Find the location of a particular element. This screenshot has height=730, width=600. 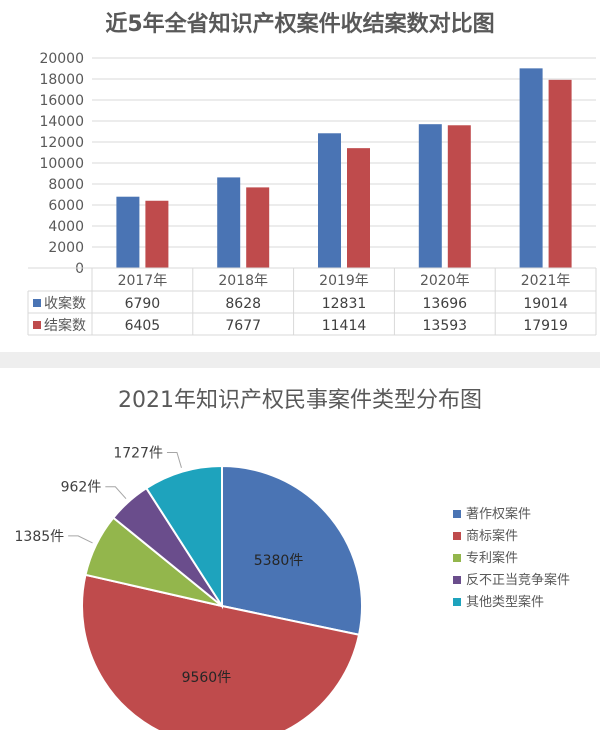

legend-label-1: 结案数 is located at coordinates (65, 325).